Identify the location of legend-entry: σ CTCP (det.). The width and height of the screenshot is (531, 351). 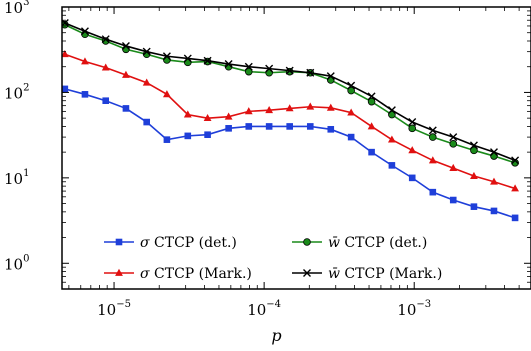
(170, 243).